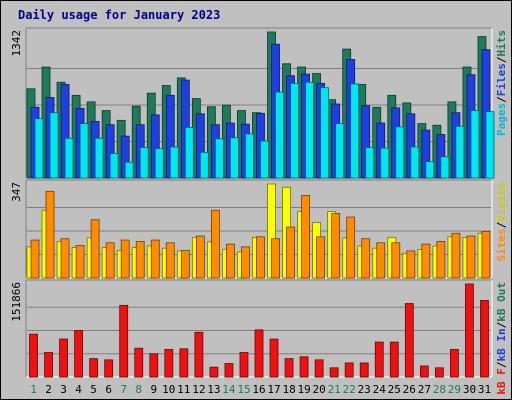  I want to click on day-label-9: 9, so click(153, 389).